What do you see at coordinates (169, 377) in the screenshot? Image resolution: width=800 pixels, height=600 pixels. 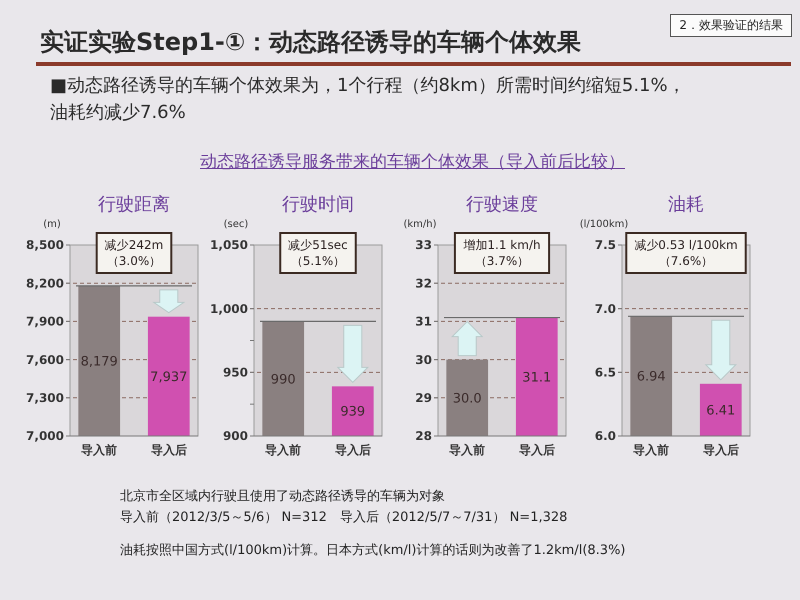 I see `data-label: 7,937` at bounding box center [169, 377].